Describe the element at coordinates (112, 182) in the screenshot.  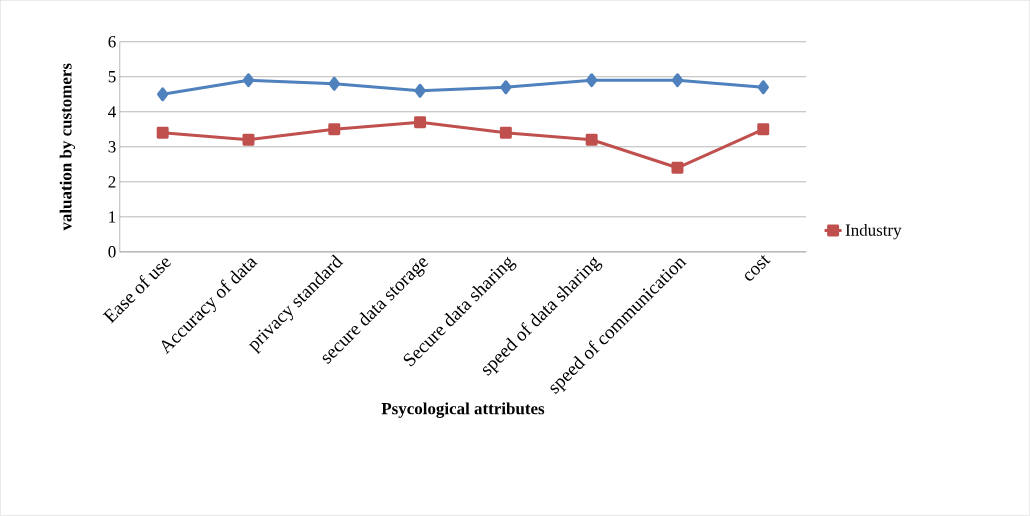
I see `y-tick-label: 2` at that location.